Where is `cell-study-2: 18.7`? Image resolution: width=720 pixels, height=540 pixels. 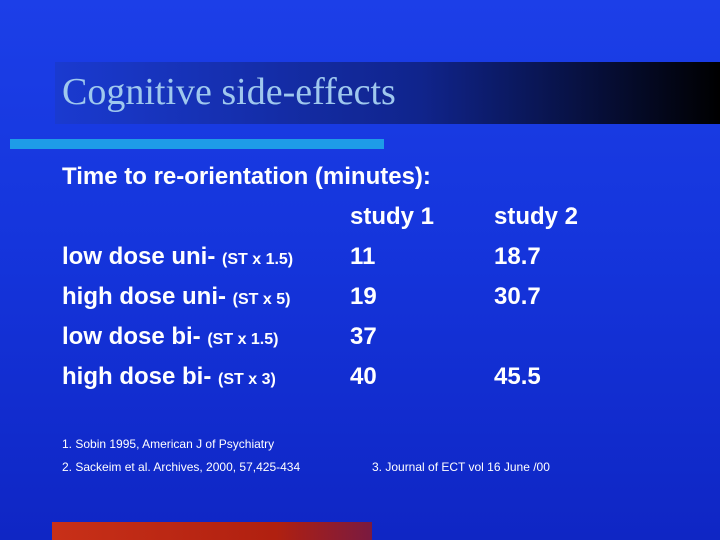 cell-study-2: 18.7 is located at coordinates (517, 256).